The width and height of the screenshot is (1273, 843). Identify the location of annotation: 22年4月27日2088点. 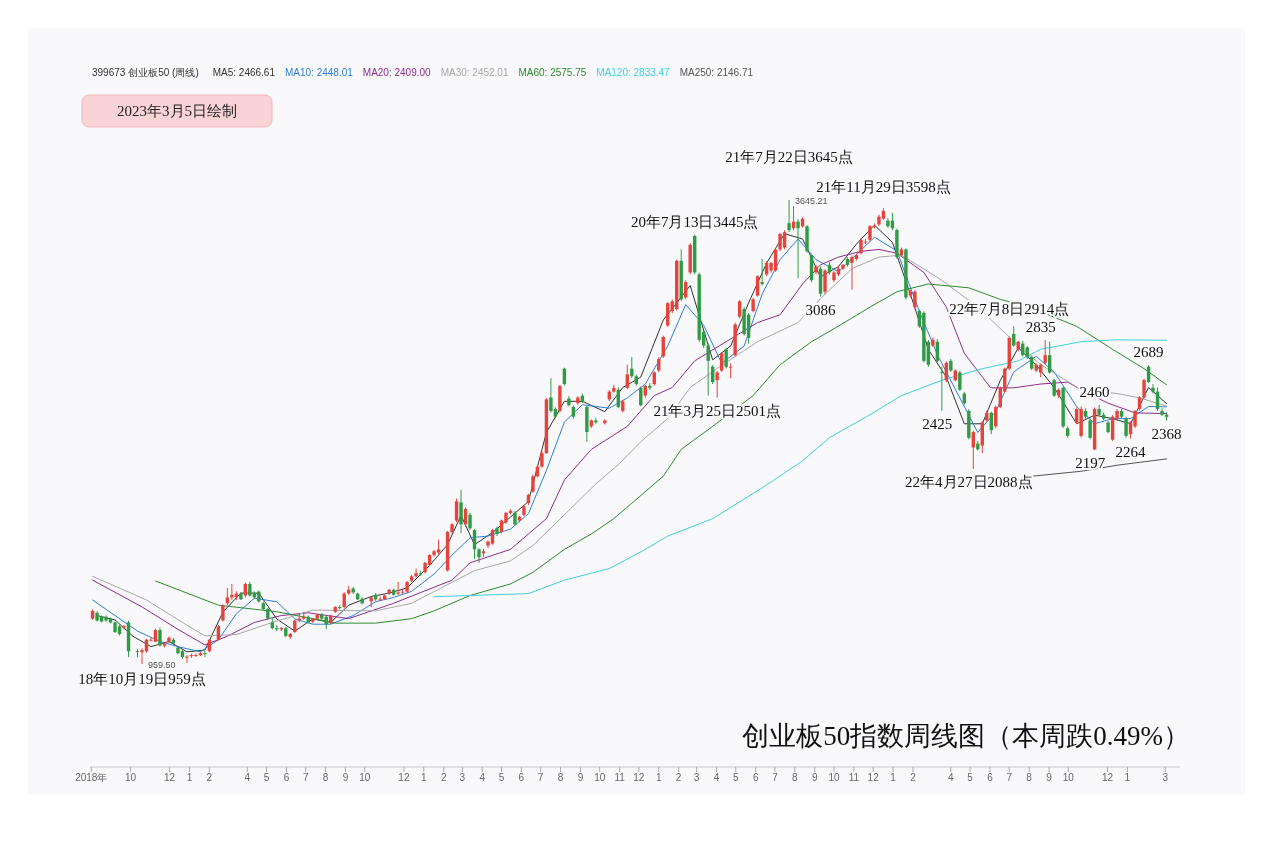
(969, 482).